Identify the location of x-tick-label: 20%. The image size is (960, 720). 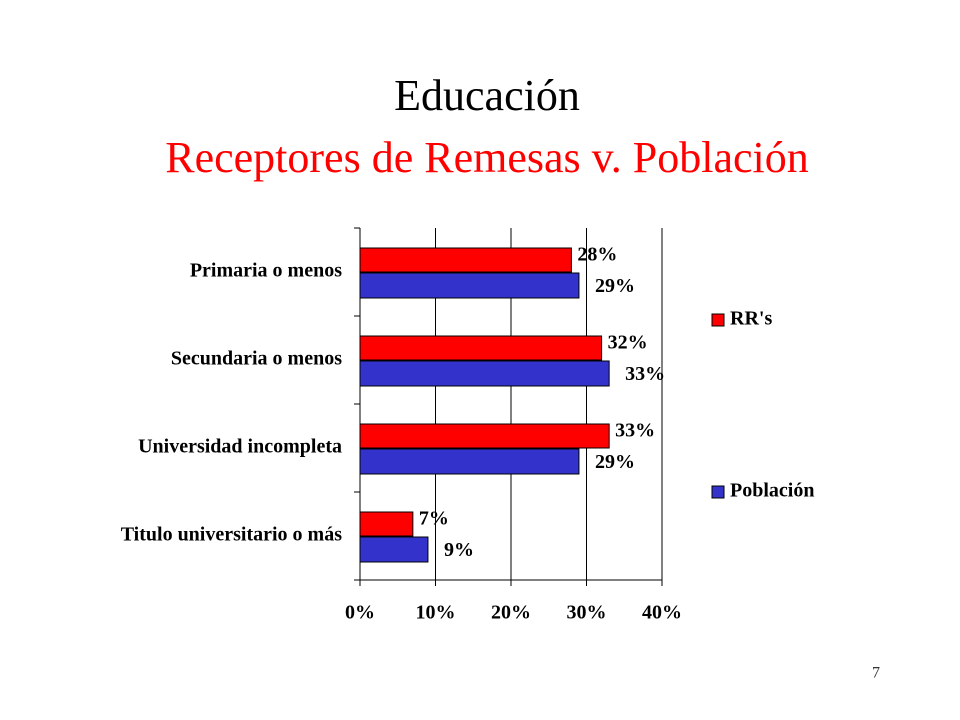
(511, 613).